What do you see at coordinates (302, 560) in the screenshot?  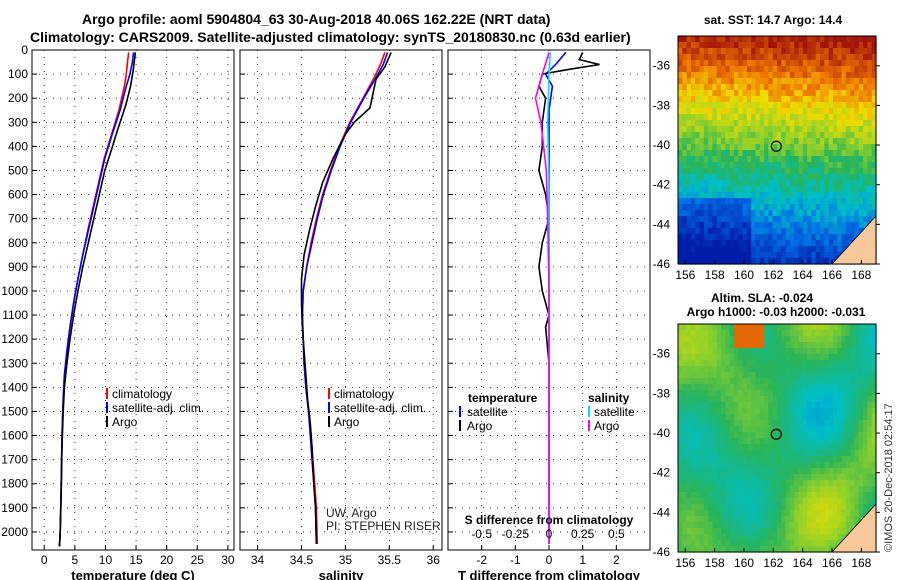 I see `x-tick-label: 34.5` at bounding box center [302, 560].